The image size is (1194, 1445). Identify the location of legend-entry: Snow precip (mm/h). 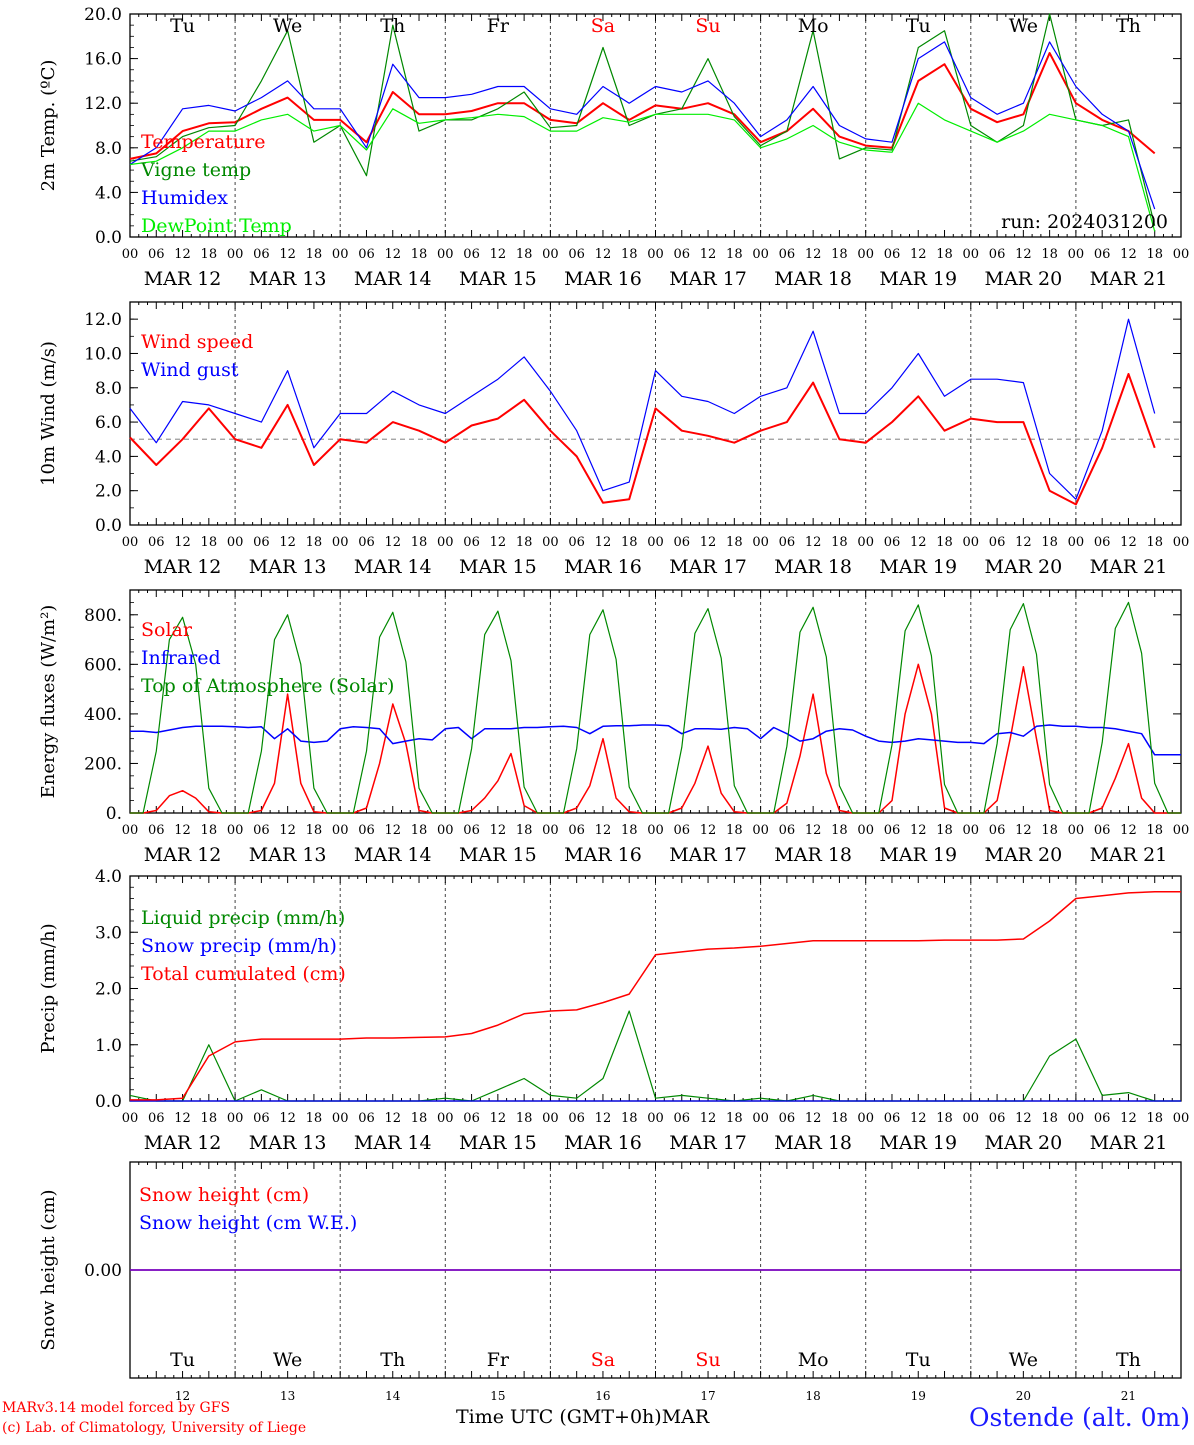
(239, 946).